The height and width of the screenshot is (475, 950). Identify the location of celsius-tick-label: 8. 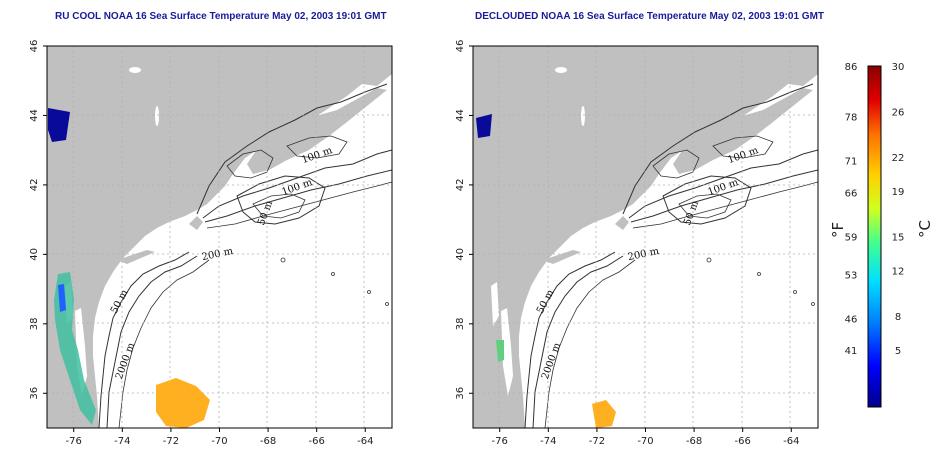
(898, 317).